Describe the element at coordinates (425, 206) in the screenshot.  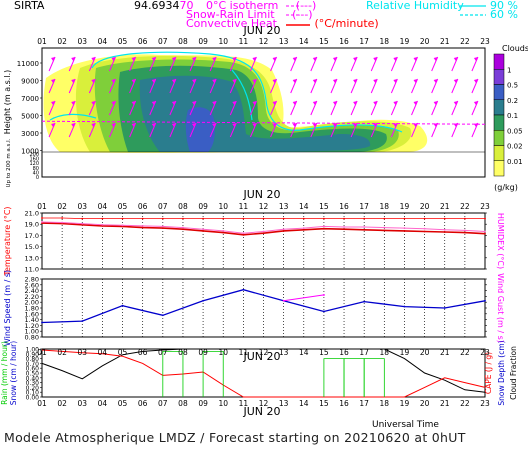
I see `temp-hour-20: 20` at that location.